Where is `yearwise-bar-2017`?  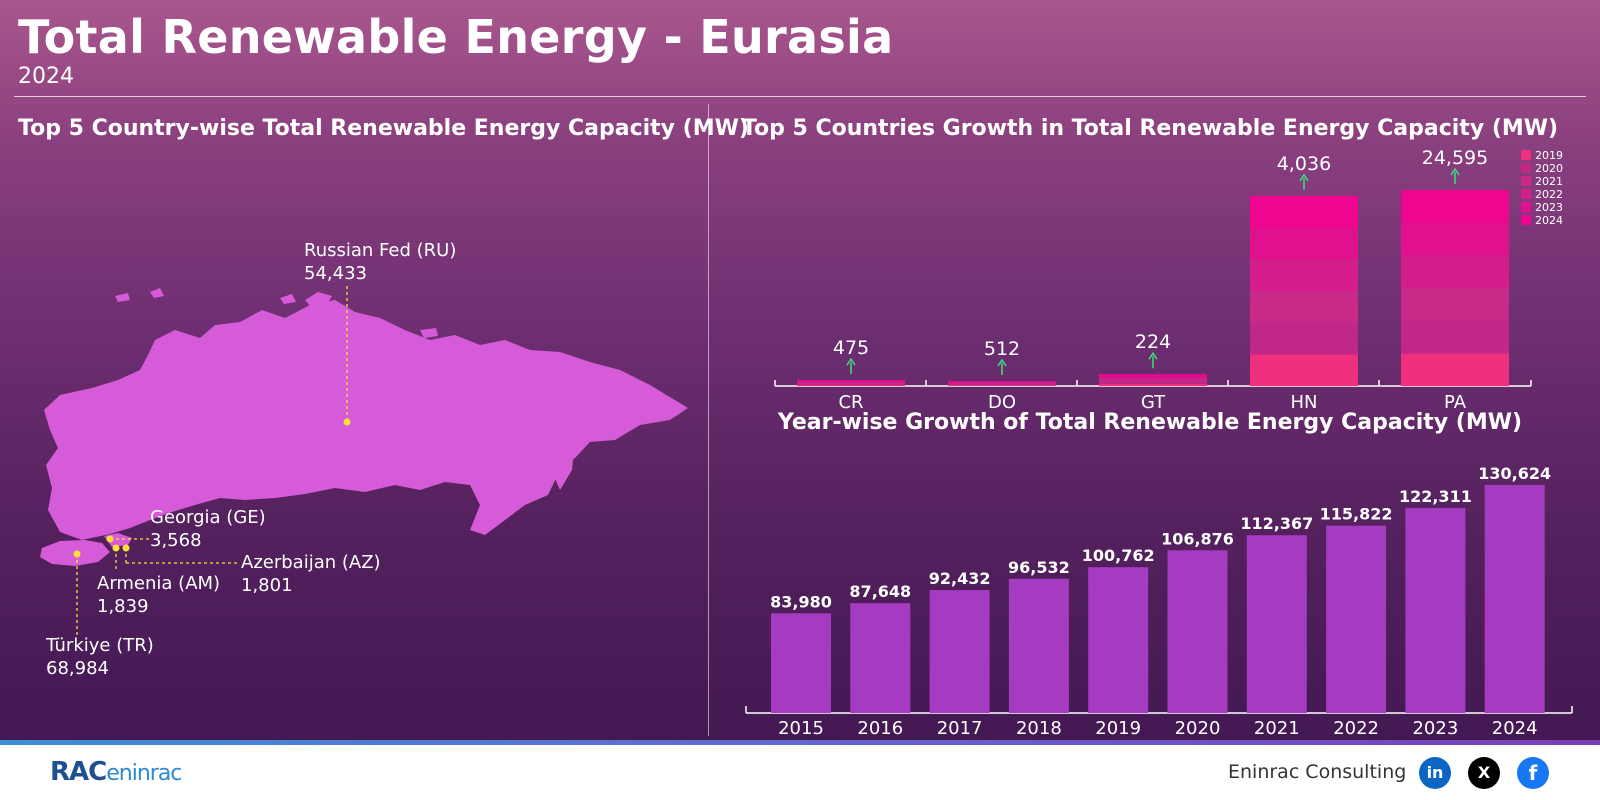 yearwise-bar-2017 is located at coordinates (959, 651).